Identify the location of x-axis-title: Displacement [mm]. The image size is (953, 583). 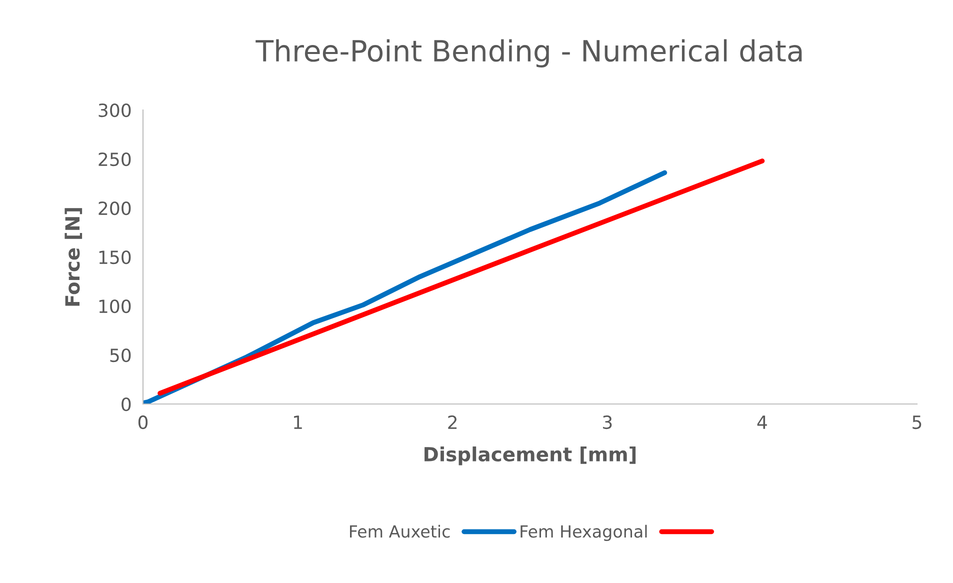
(530, 456).